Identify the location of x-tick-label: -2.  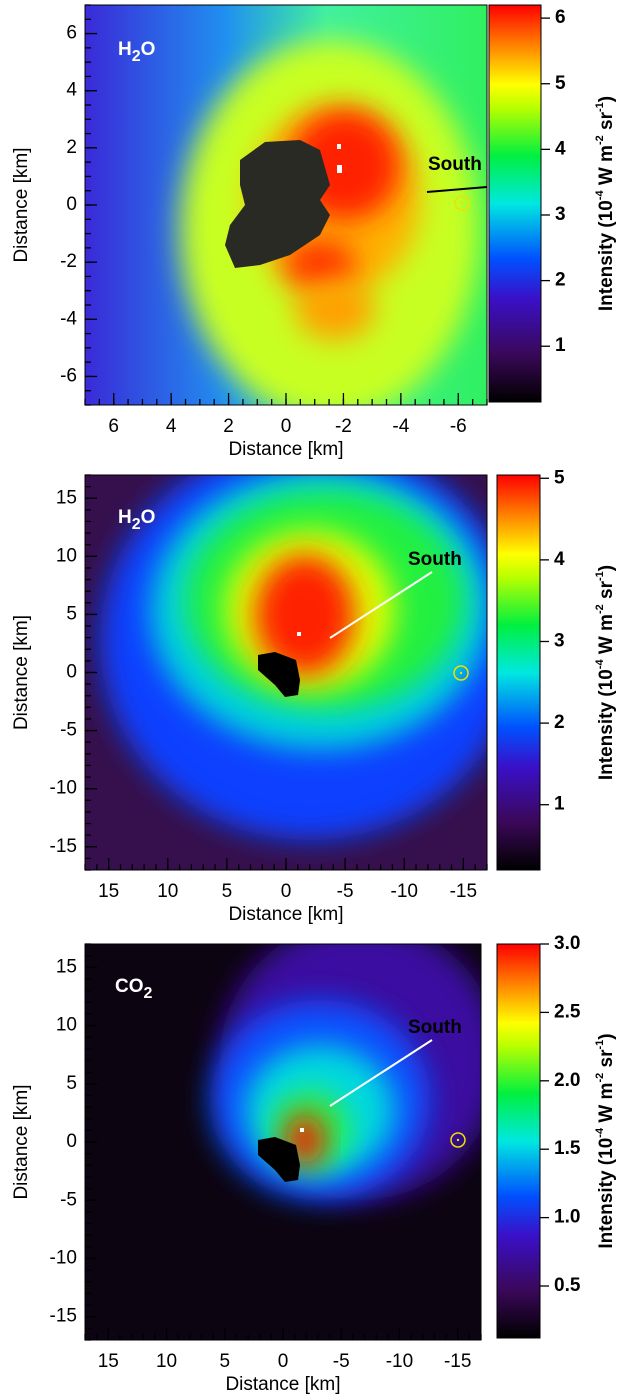
(343, 426).